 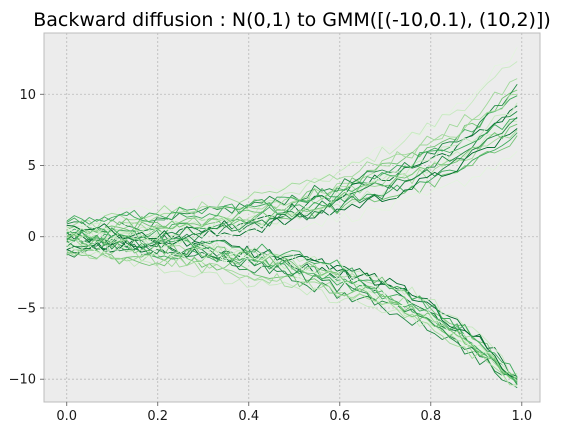 What do you see at coordinates (26, 238) in the screenshot?
I see `y-axis: −10 −5 0 5 10` at bounding box center [26, 238].